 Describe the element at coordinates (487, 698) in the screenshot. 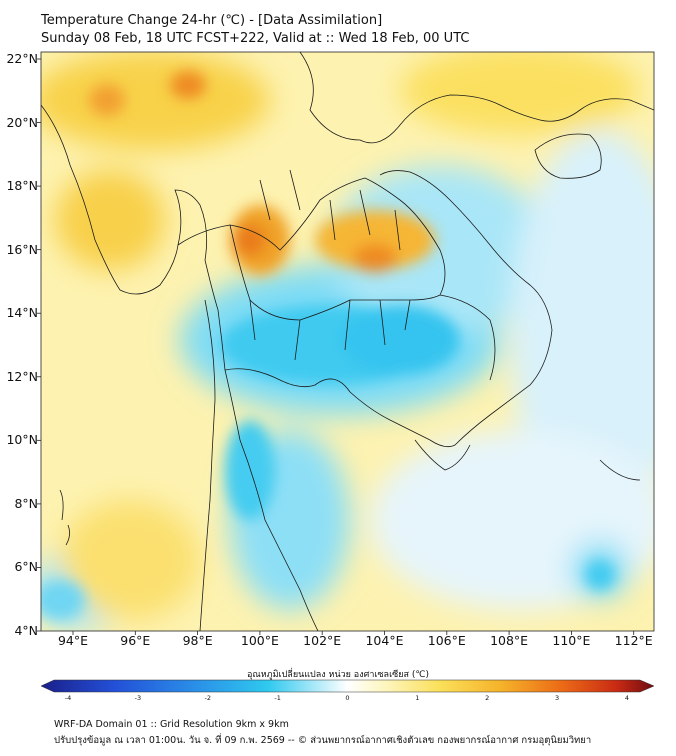

I see `colorbar-tick-label: 2` at that location.